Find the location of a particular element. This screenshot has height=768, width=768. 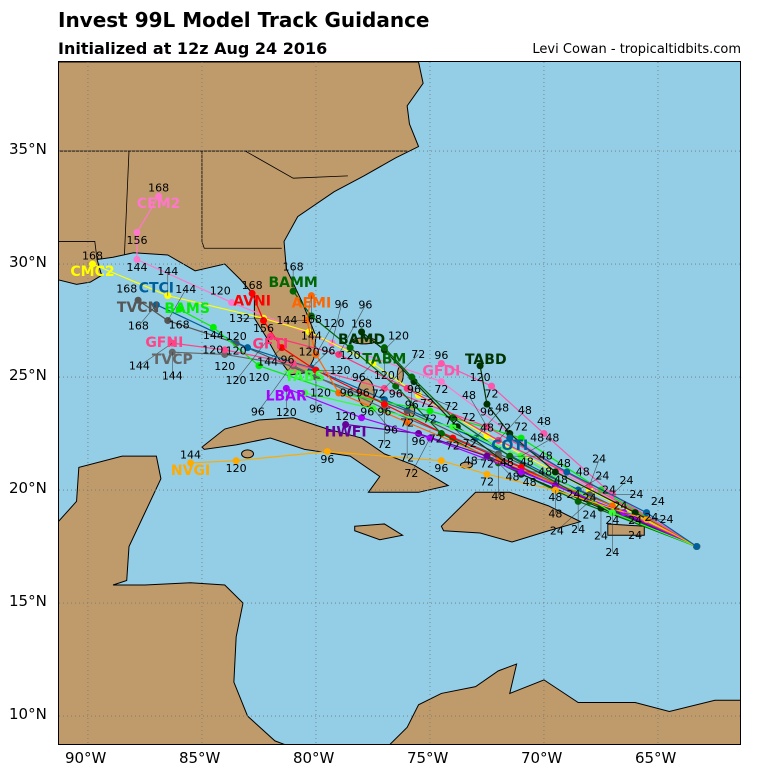

model-label: TABS is located at coordinates (305, 377).